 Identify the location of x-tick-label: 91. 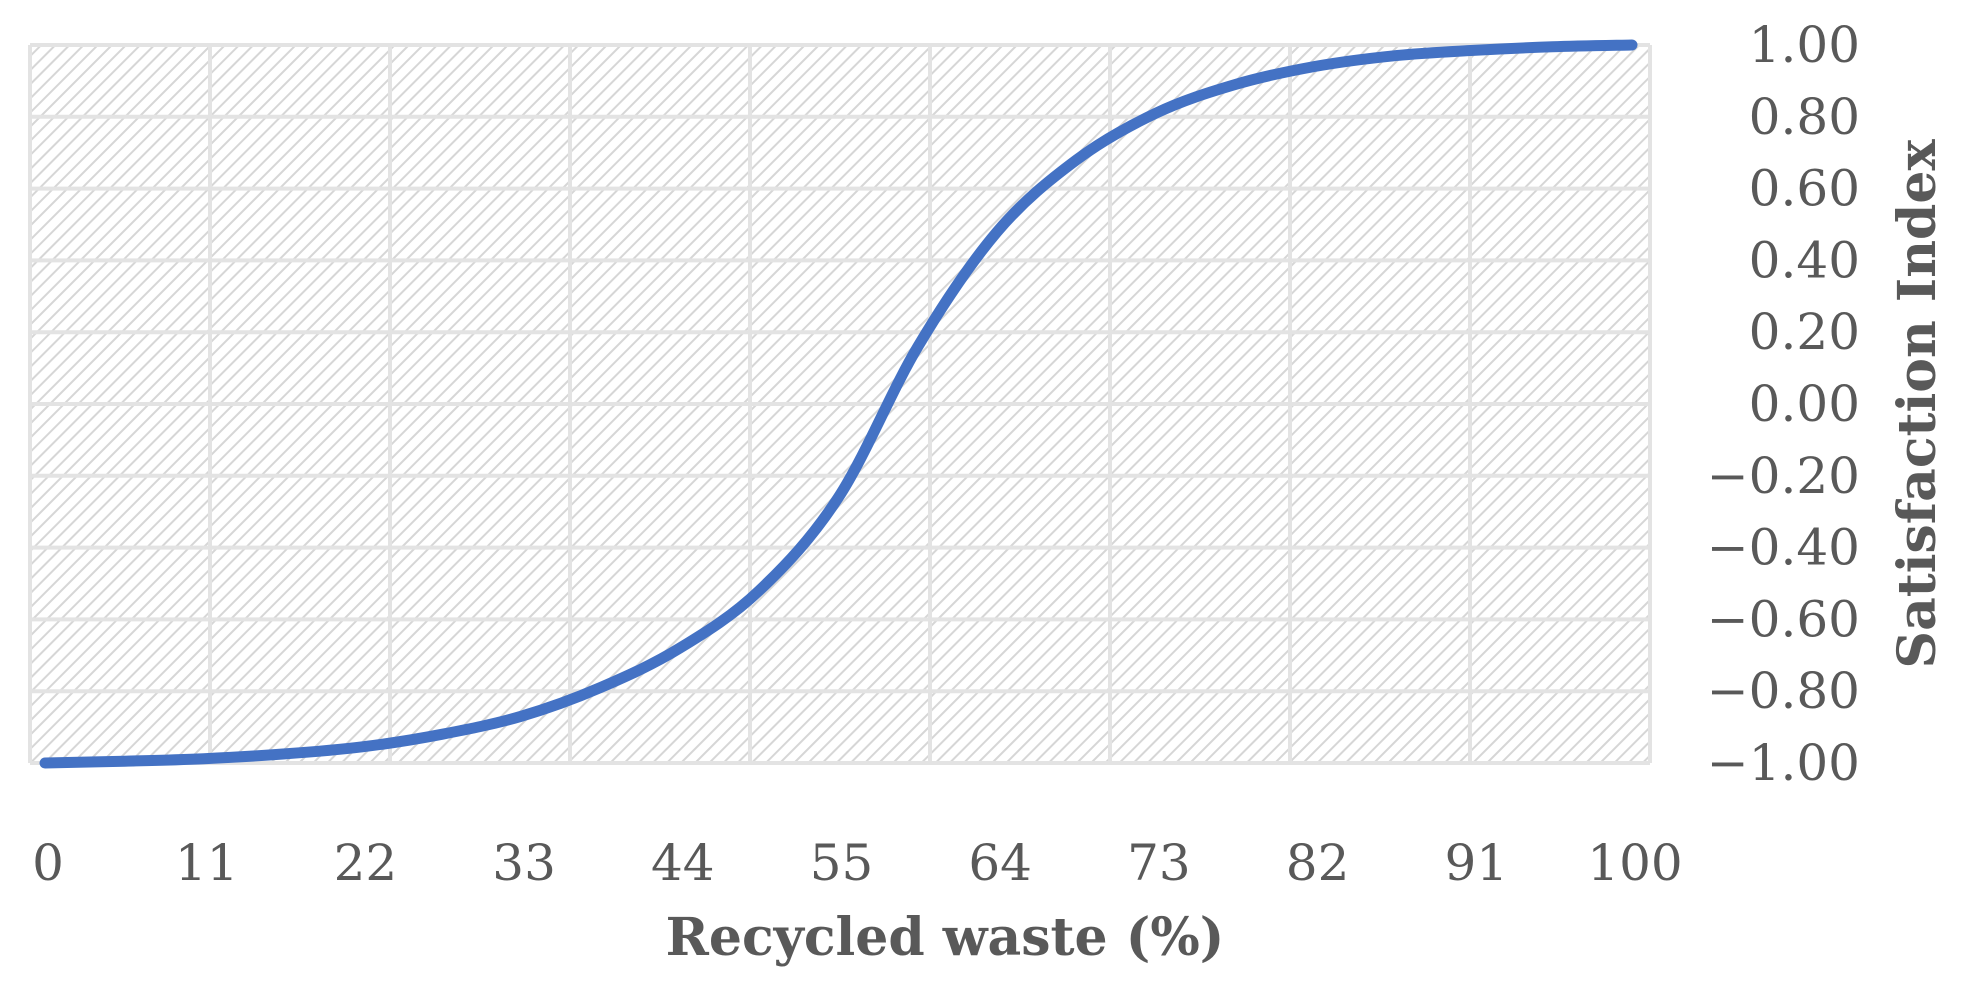
(1476, 863).